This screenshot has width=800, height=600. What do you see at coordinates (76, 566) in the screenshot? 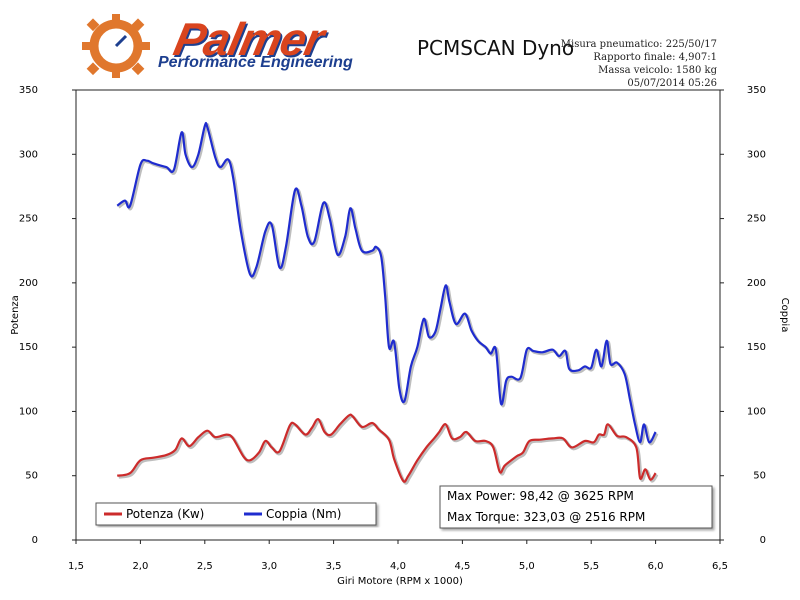
I see `x-tick-label: 1,5` at bounding box center [76, 566].